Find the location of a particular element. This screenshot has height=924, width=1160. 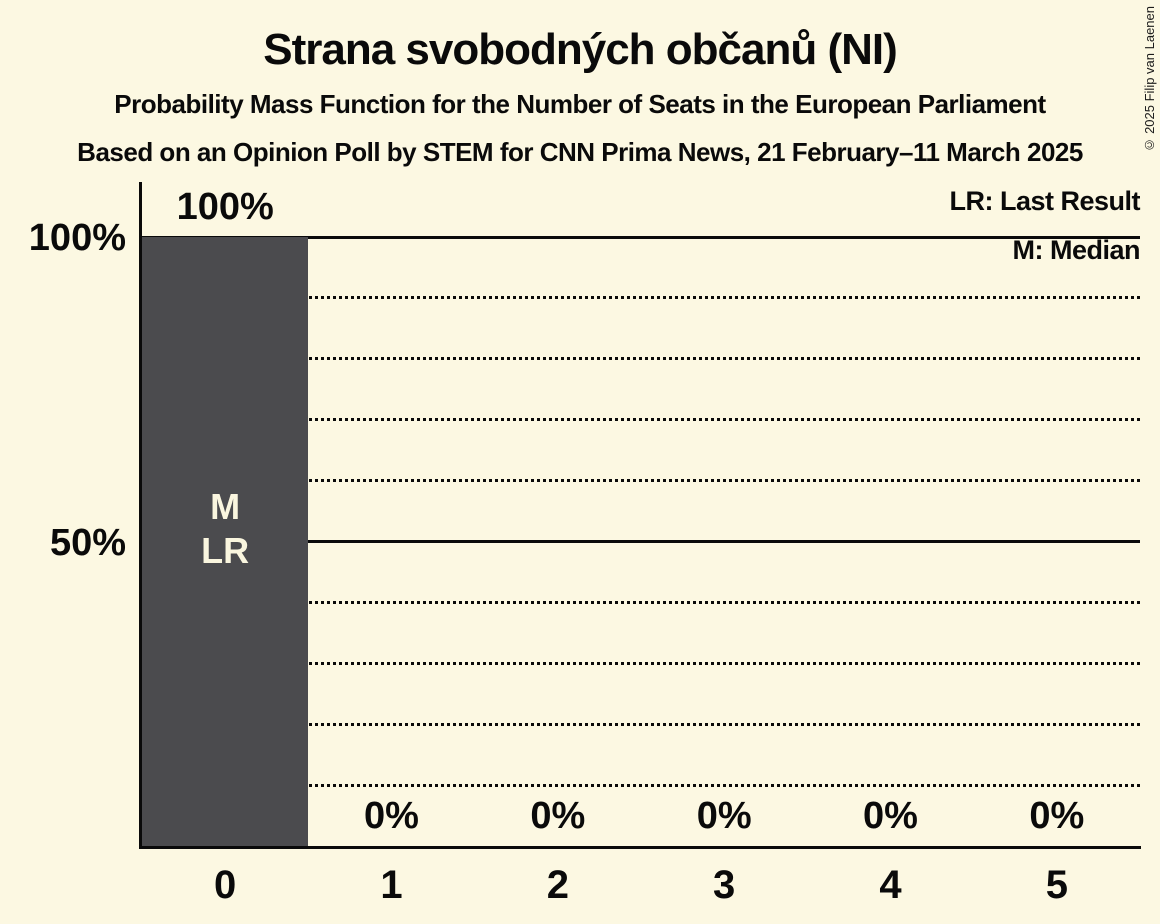

category-slot-4: 0% is located at coordinates (890, 541).